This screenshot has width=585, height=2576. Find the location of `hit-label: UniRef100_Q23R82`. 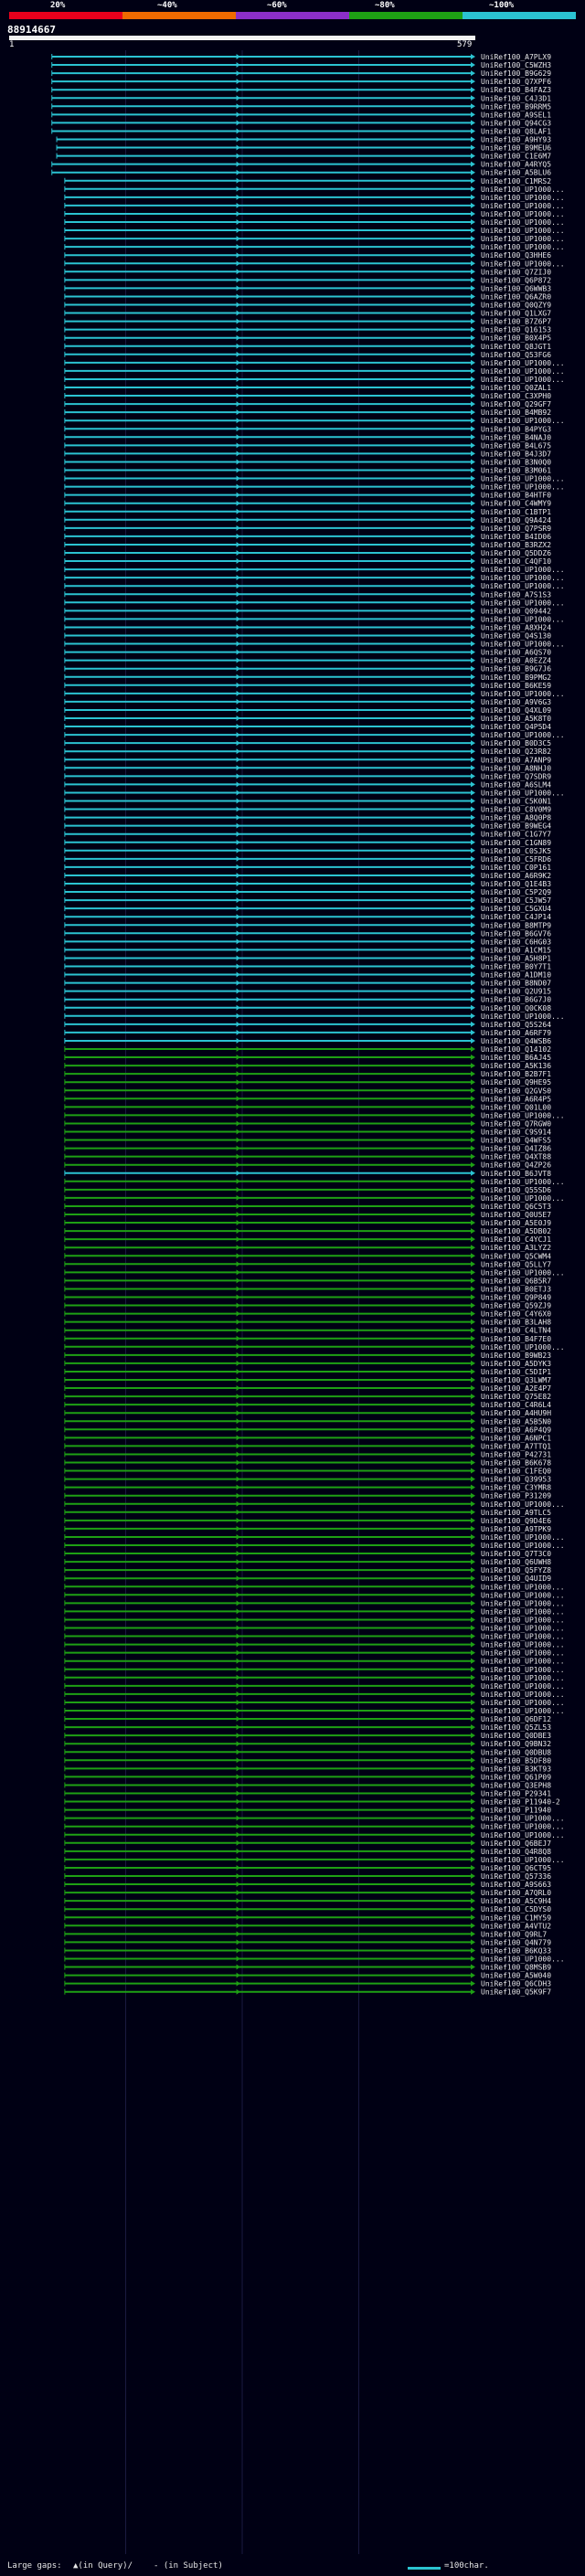

hit-label: UniRef100_Q23R82 is located at coordinates (516, 751).